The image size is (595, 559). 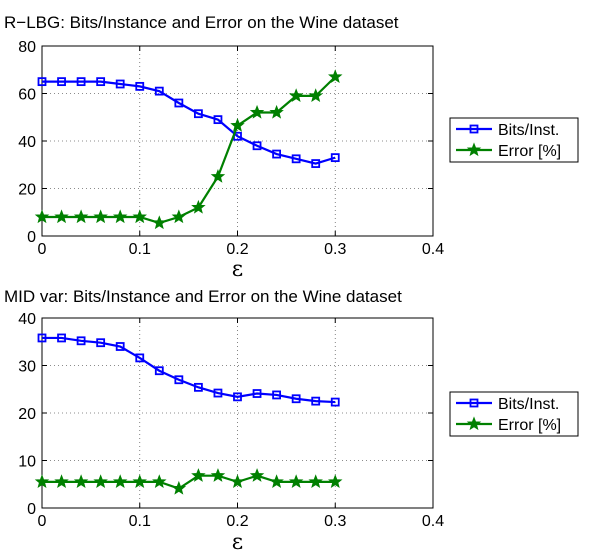 What do you see at coordinates (27, 47) in the screenshot?
I see `y-tick-label: 80` at bounding box center [27, 47].